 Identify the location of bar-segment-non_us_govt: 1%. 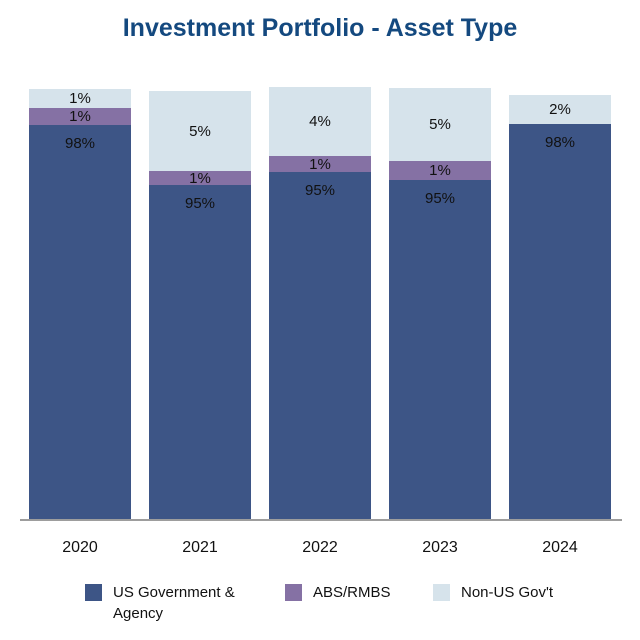
(80, 98).